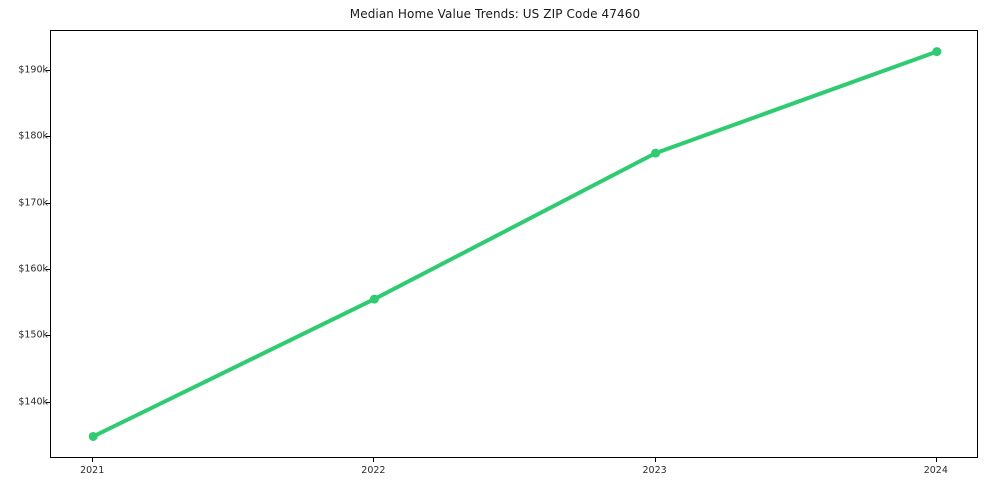  What do you see at coordinates (373, 470) in the screenshot?
I see `x-tick-label: 2022` at bounding box center [373, 470].